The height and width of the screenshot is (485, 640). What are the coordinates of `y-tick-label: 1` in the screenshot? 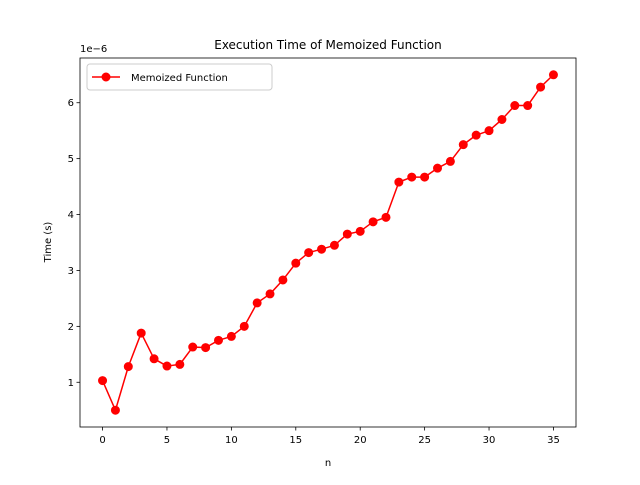 It's located at (71, 383).